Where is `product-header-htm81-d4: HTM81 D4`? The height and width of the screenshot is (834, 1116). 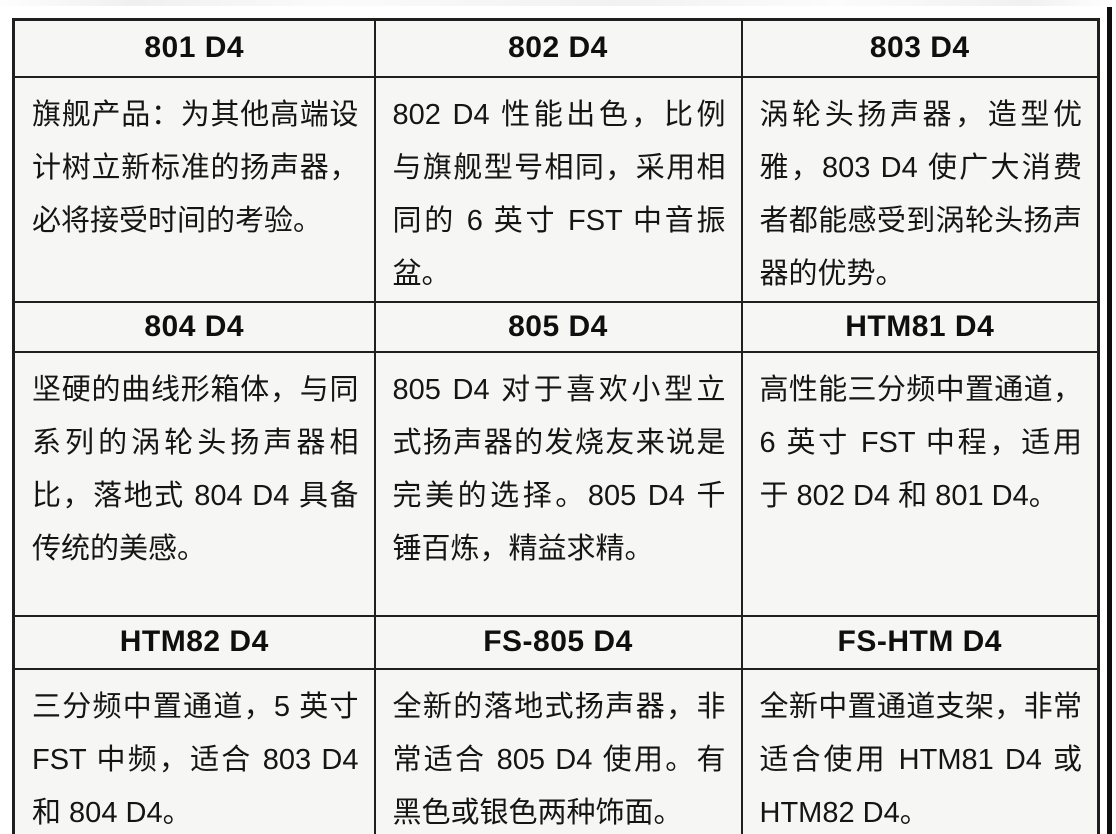 product-header-htm81-d4: HTM81 D4 is located at coordinates (920, 326).